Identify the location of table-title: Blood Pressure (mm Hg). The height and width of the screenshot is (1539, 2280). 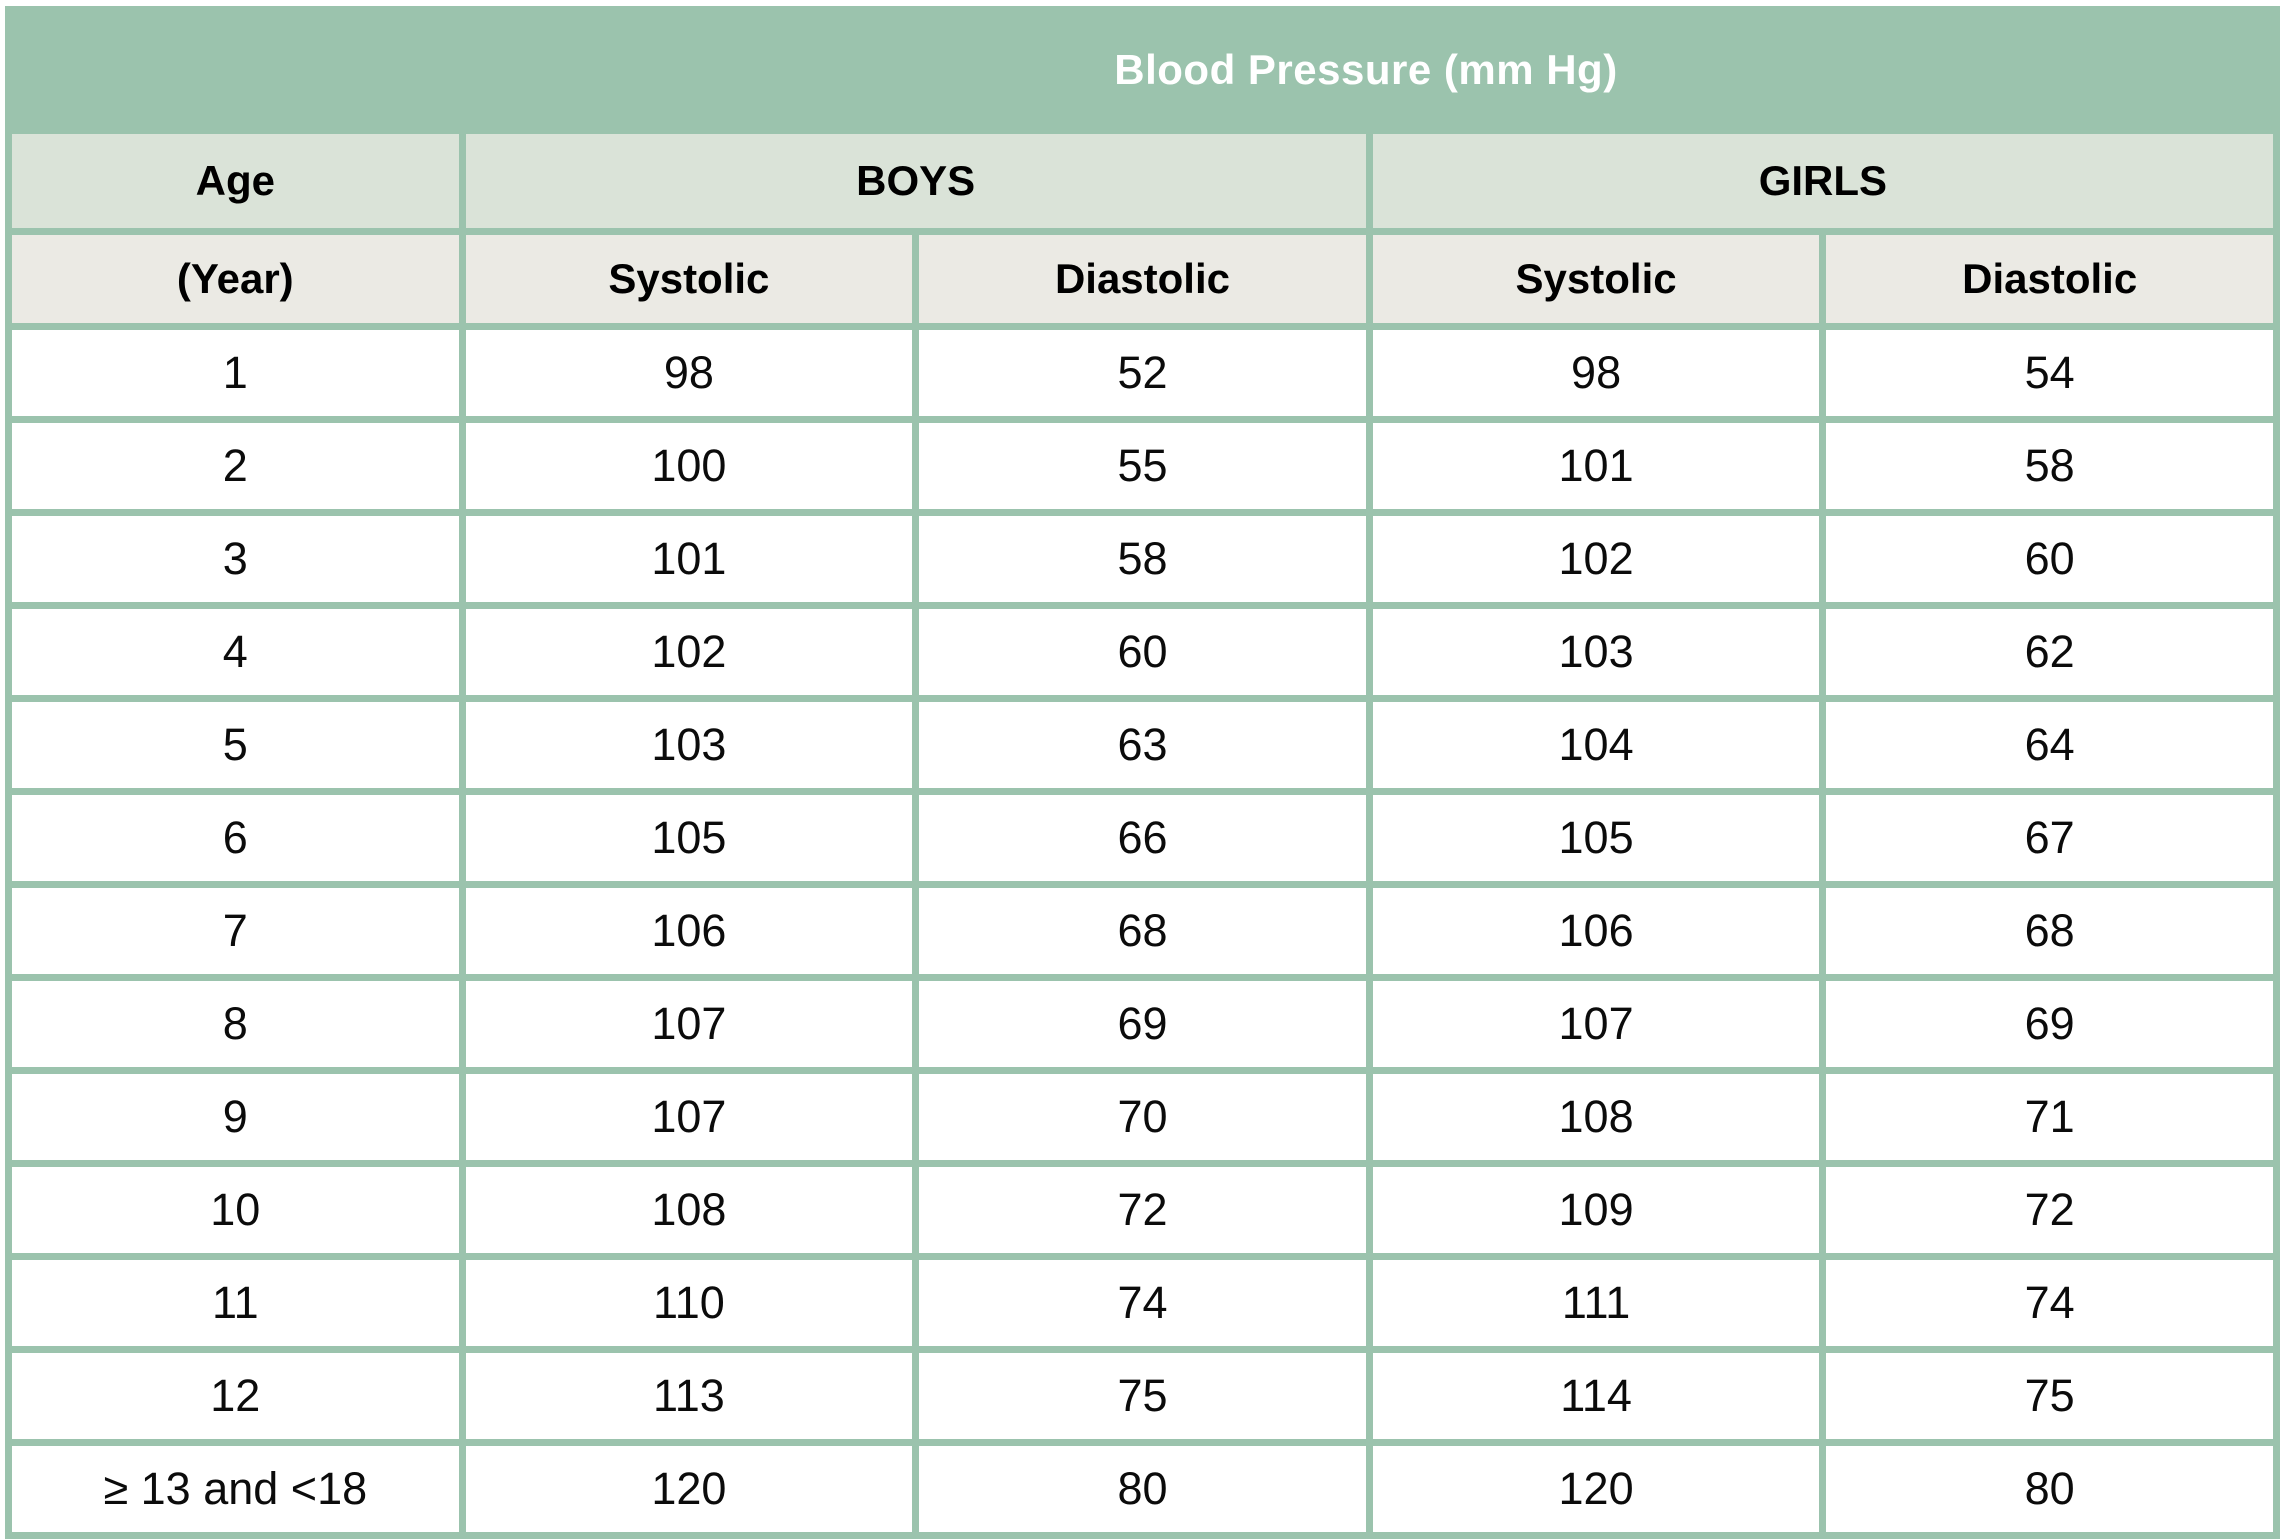
(1142, 70).